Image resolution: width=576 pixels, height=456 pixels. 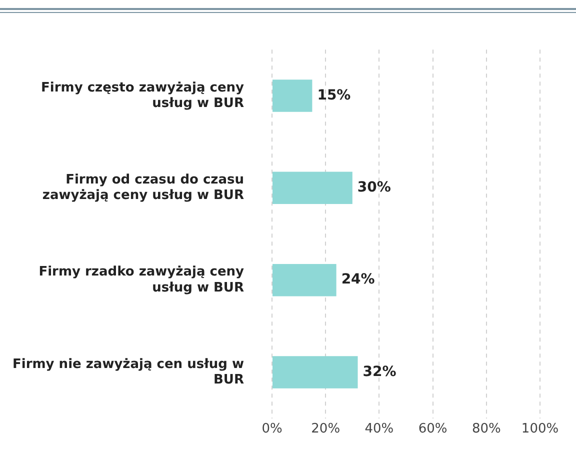 I want to click on y-tick-label: Firmy od czasu do czasu zawyżają ceny usług w BUR, so click(x=143, y=188).